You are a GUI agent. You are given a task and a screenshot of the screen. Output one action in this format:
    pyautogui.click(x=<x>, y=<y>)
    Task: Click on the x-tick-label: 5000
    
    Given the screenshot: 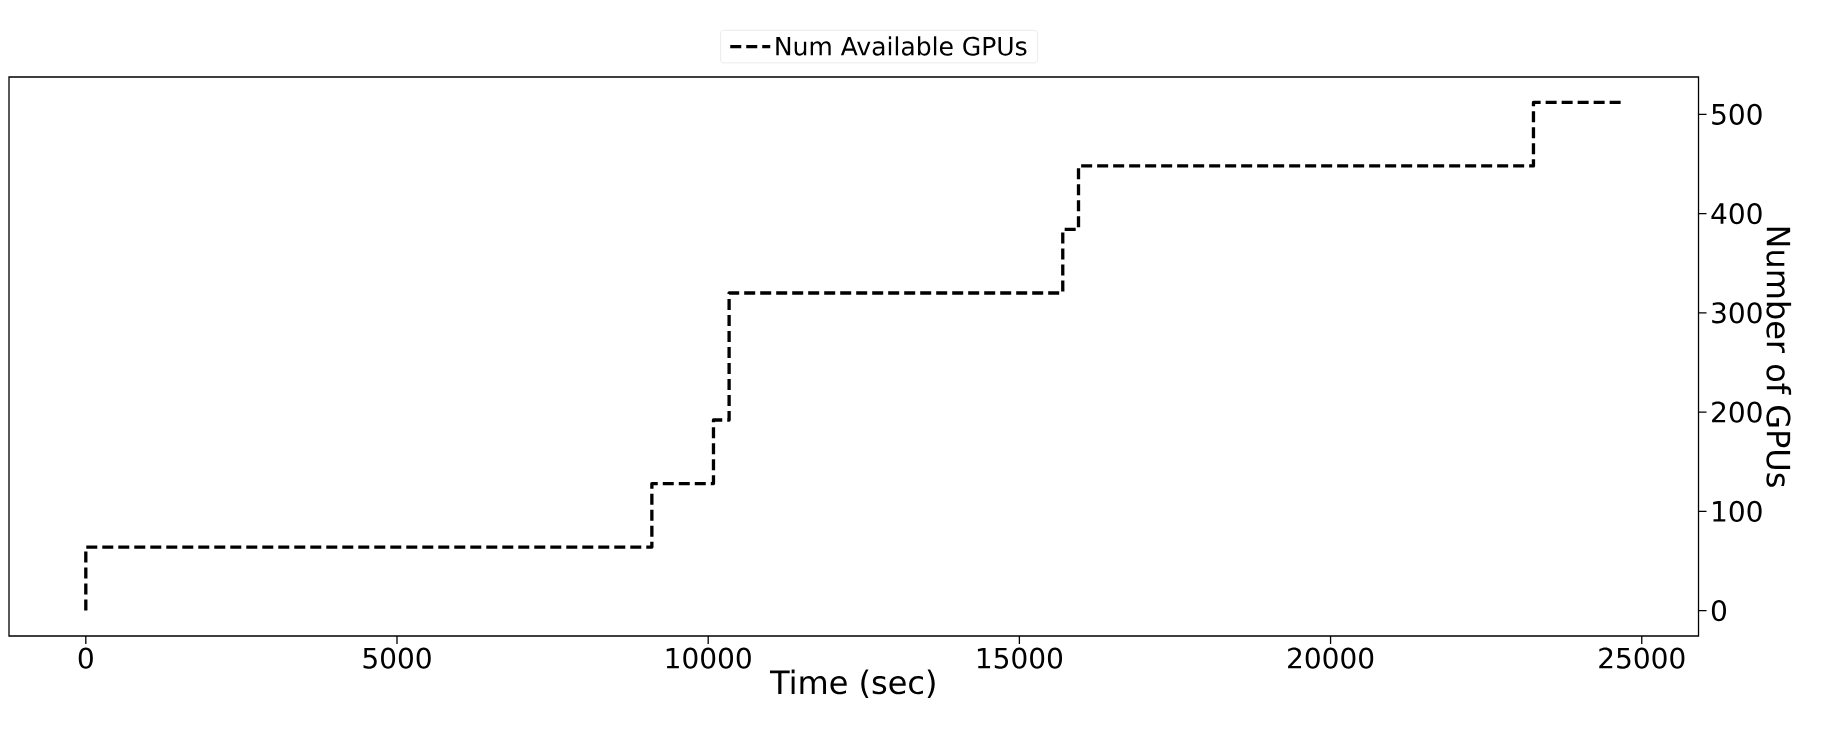 What is the action you would take?
    pyautogui.click(x=397, y=658)
    